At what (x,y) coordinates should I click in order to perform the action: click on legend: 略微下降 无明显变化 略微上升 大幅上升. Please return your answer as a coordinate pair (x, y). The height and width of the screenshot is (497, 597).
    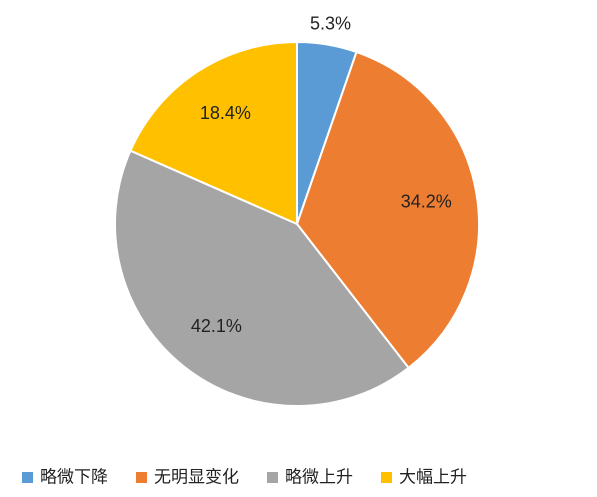
    Looking at the image, I should click on (244, 476).